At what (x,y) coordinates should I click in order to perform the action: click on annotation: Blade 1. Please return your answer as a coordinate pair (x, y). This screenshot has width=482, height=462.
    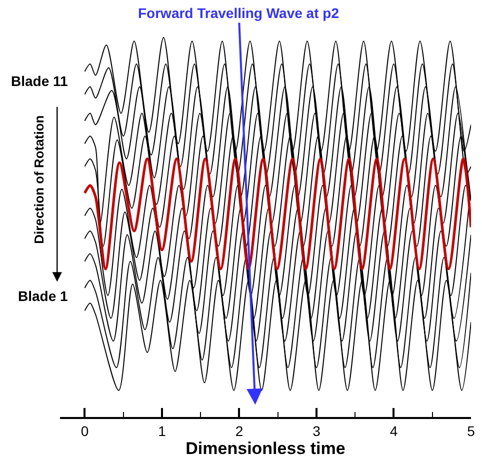
    Looking at the image, I should click on (43, 296).